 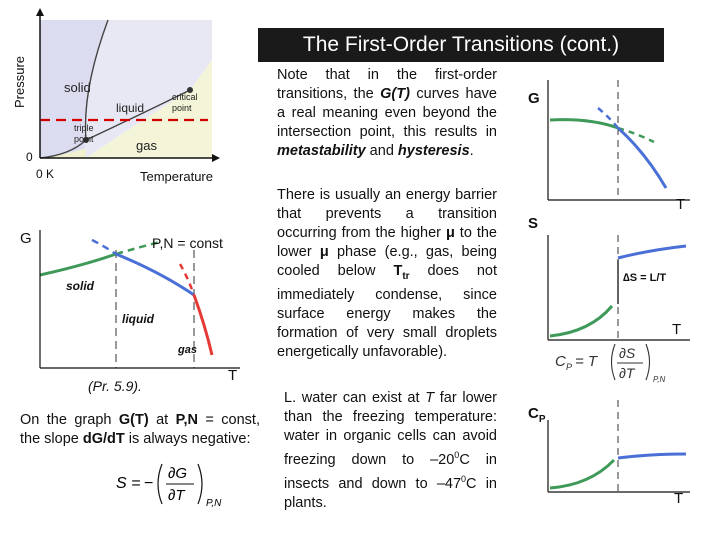 What do you see at coordinates (659, 379) in the screenshot?
I see `cp-formula-subscript: P,N` at bounding box center [659, 379].